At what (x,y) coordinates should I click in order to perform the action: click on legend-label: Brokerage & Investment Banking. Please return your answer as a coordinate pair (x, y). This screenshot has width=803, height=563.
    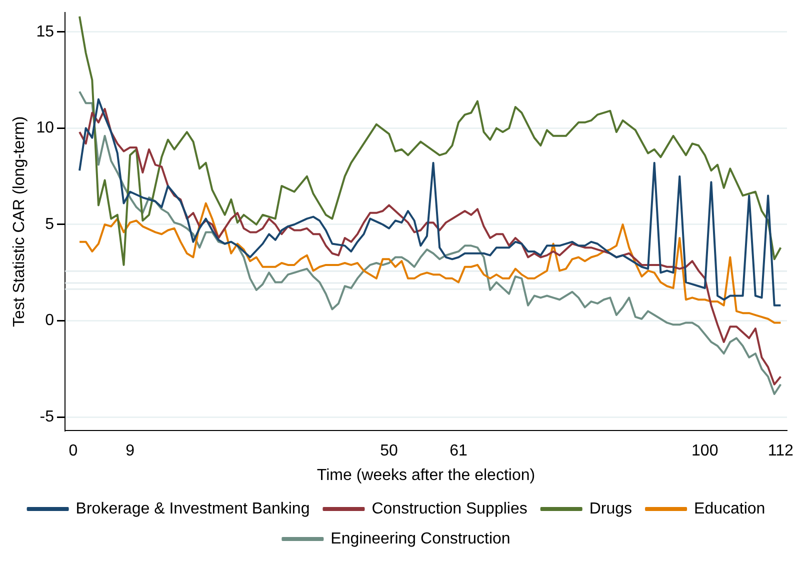
    Looking at the image, I should click on (193, 509).